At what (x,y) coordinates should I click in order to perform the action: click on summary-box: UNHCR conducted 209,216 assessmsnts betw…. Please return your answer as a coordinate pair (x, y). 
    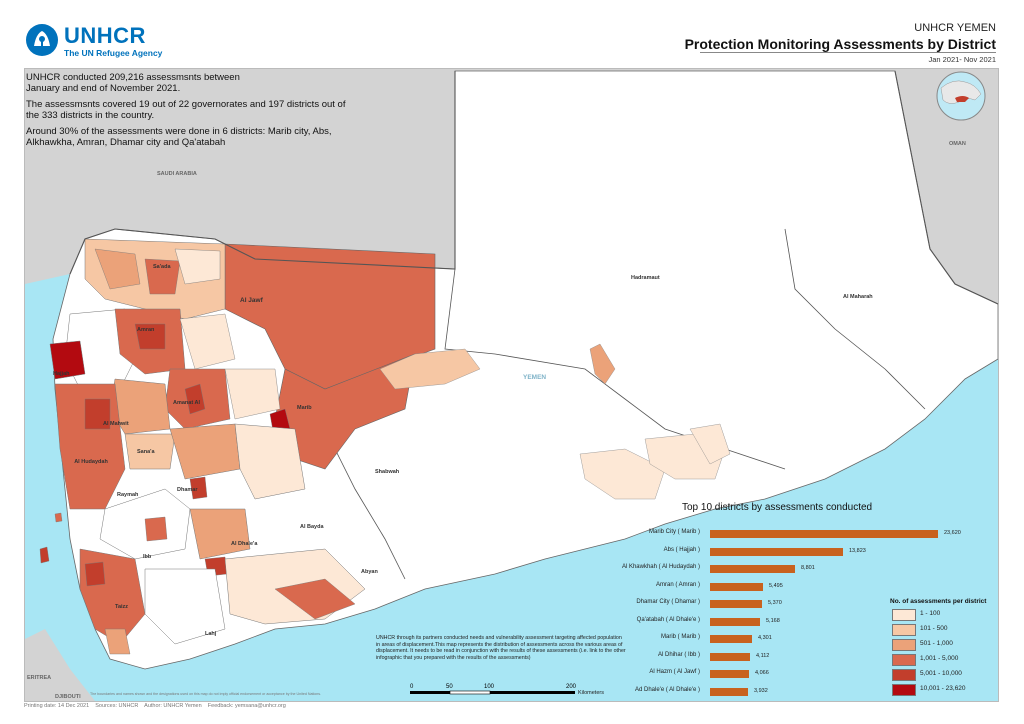
    Looking at the image, I should click on (186, 112).